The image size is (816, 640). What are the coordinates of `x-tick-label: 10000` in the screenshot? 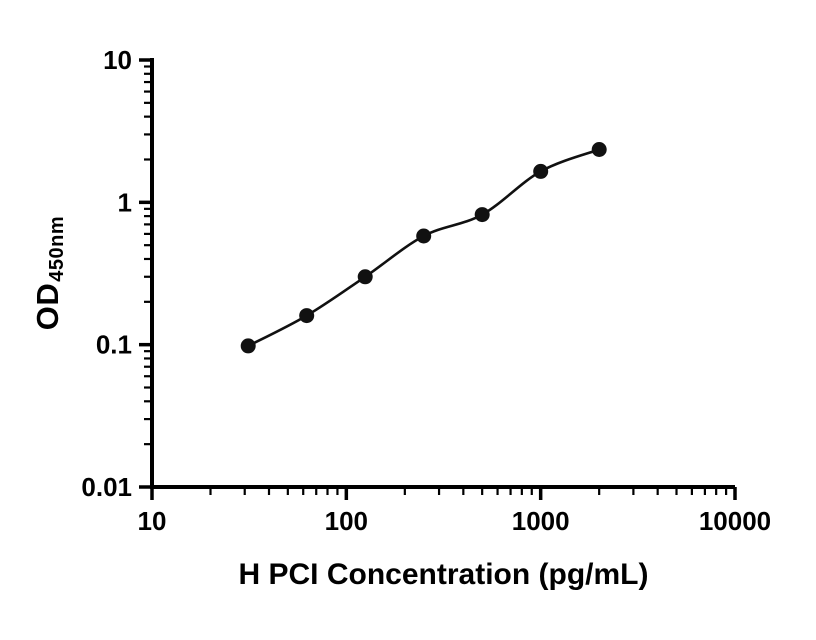 It's located at (735, 521).